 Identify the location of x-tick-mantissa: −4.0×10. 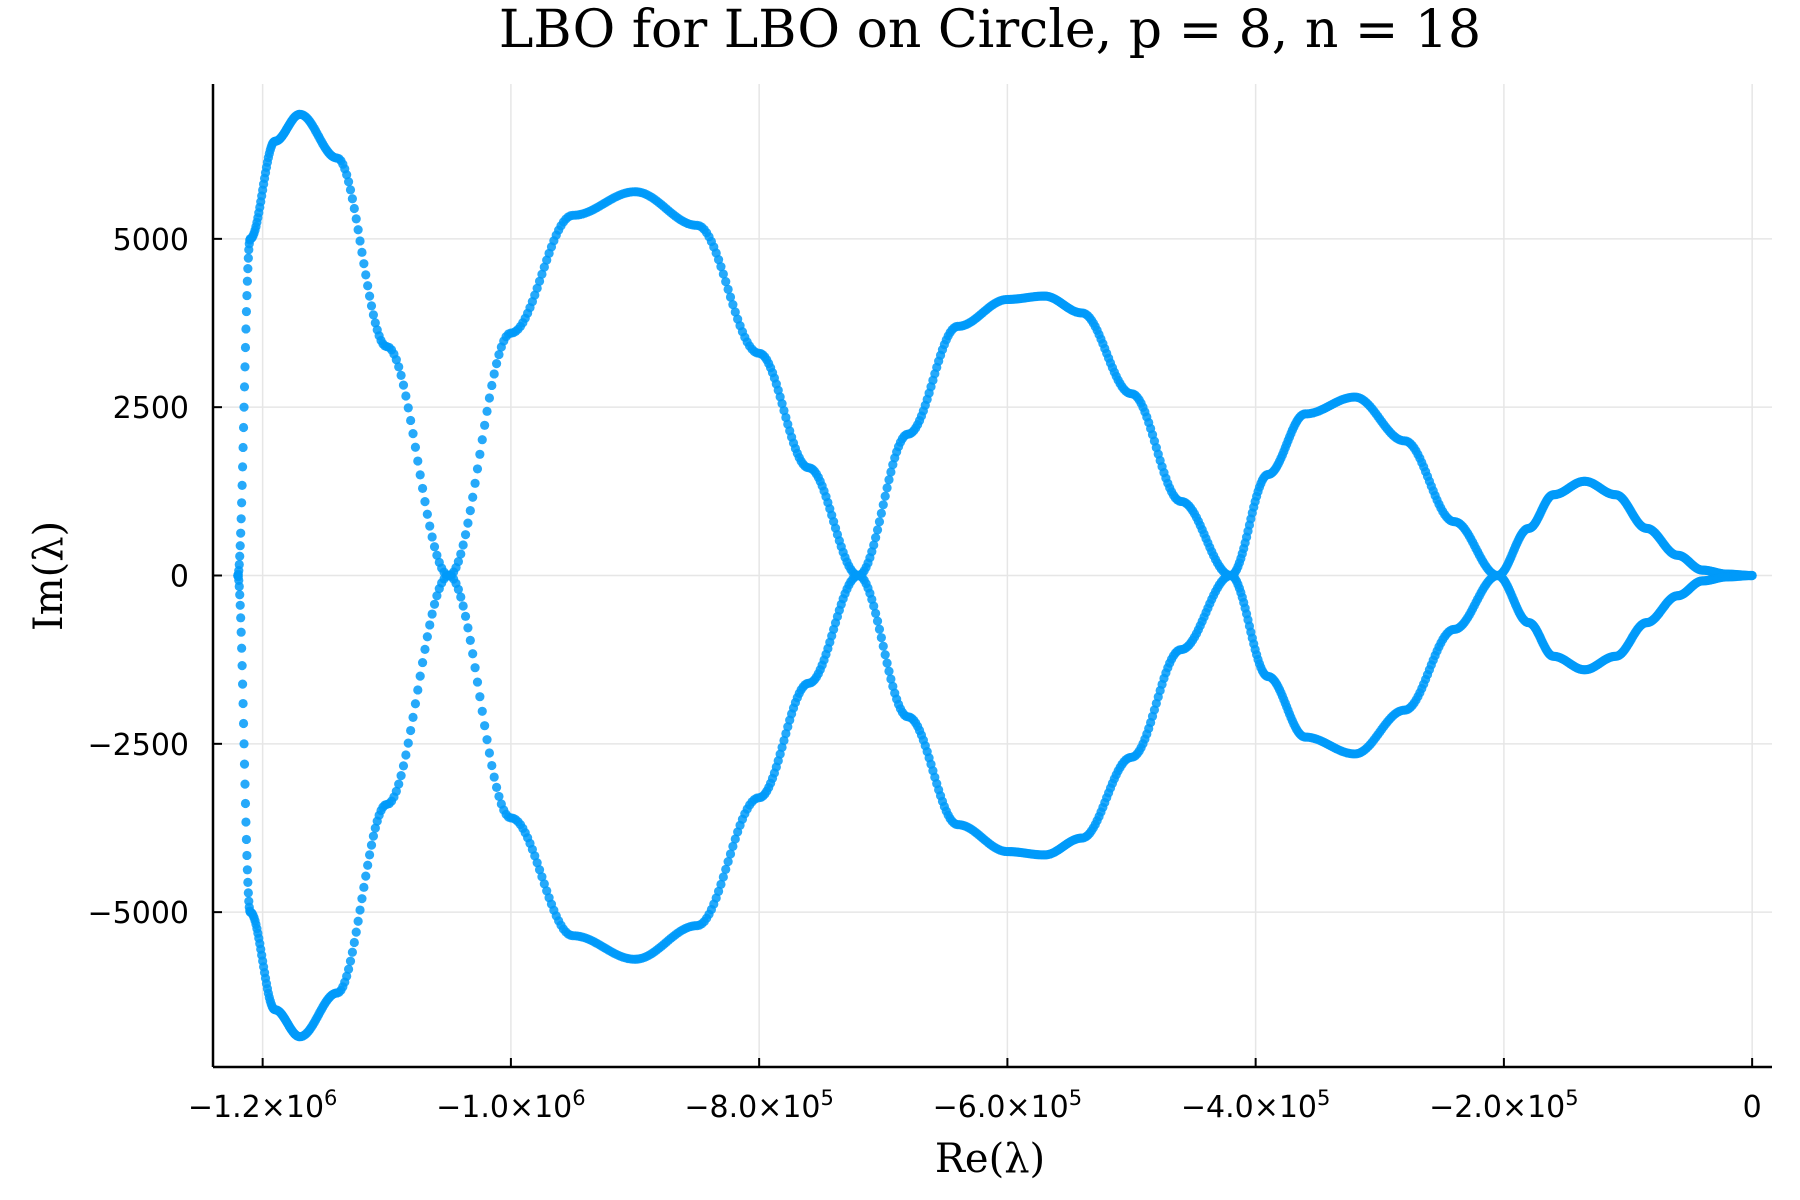
(1249, 1107).